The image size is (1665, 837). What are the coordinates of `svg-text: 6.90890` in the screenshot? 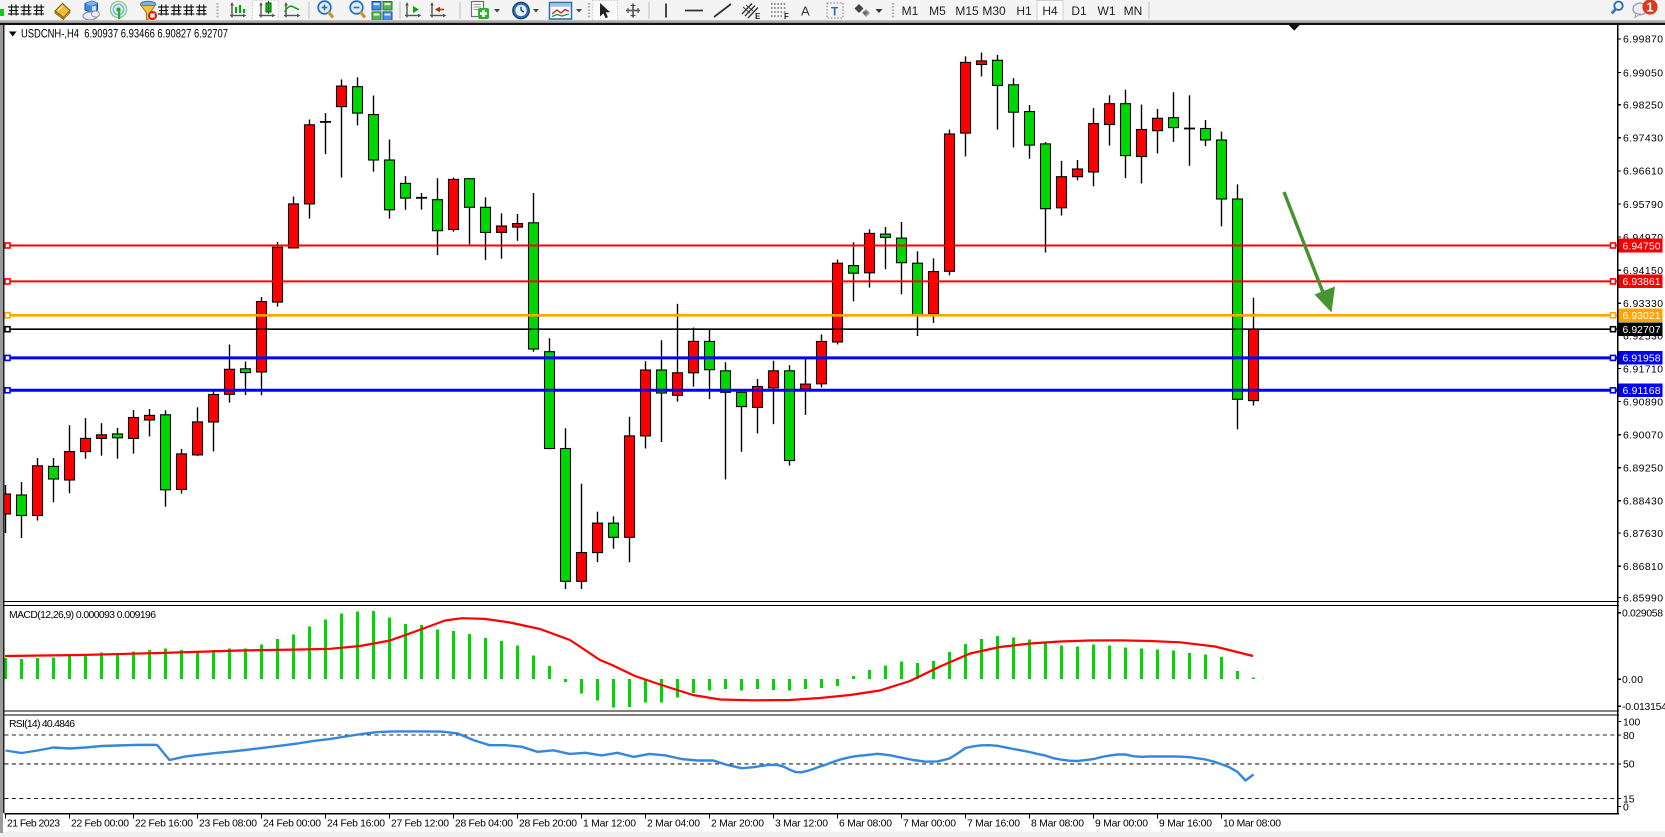 It's located at (1643, 402).